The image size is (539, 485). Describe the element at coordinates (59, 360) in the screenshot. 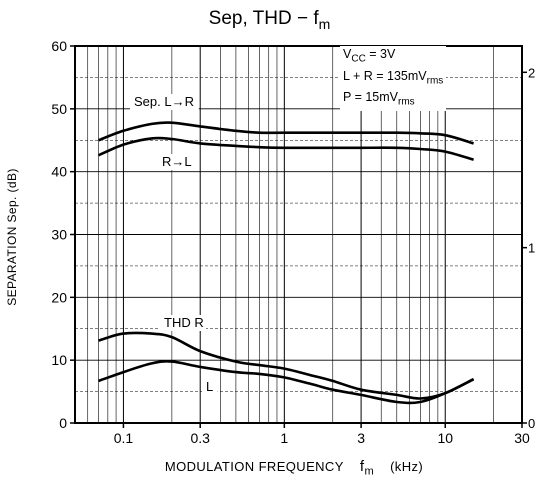

I see `y-tick-label: 10` at that location.